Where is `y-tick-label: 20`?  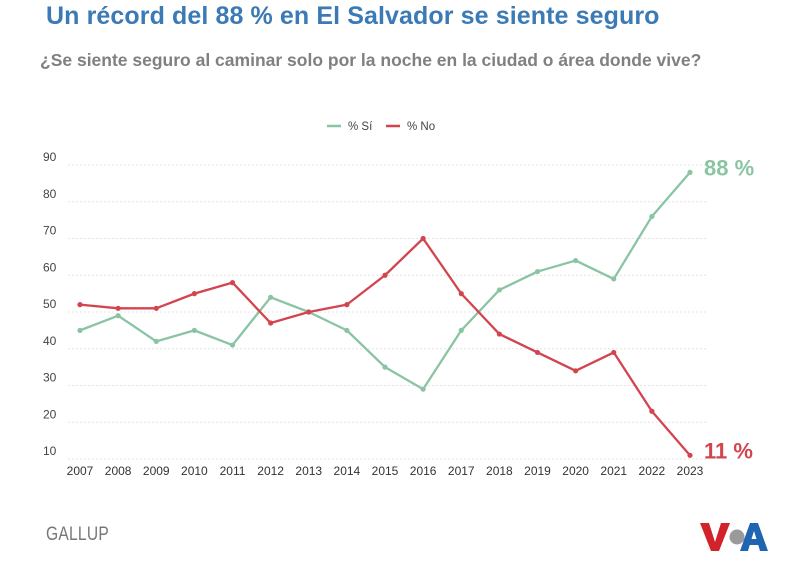
y-tick-label: 20 is located at coordinates (50, 414).